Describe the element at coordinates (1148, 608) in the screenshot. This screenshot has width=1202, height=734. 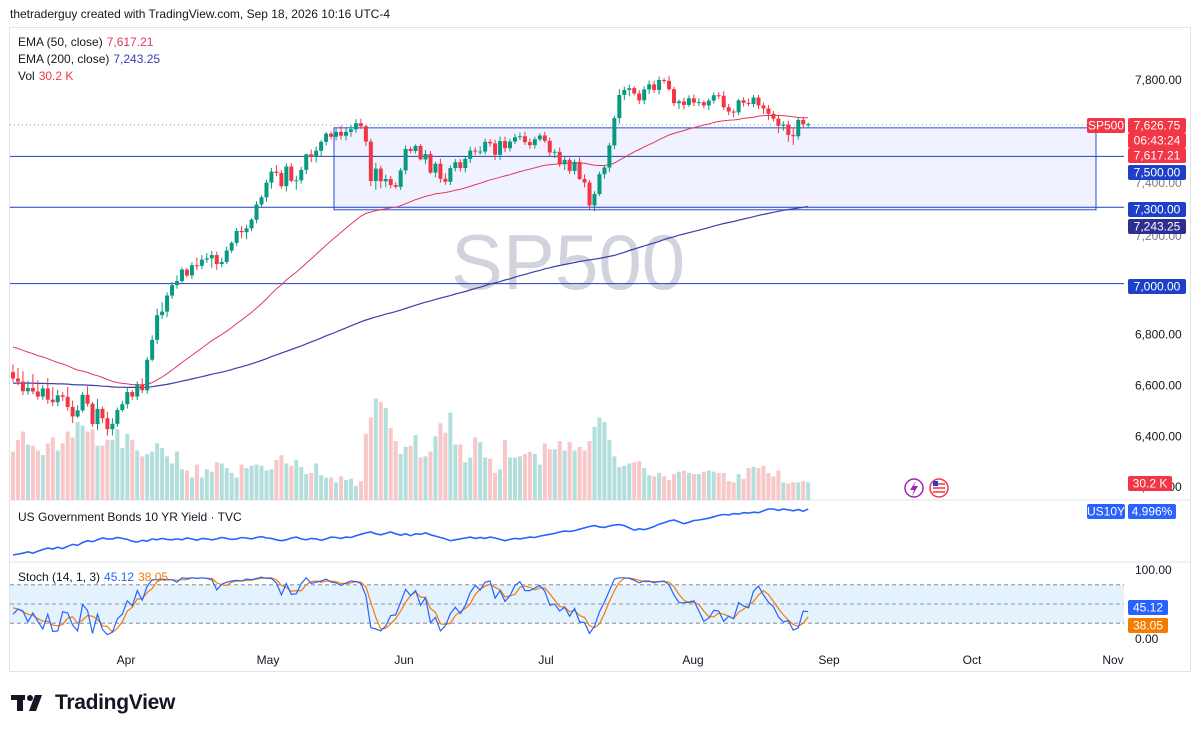
I see `stoch-k-tag: 45.12` at that location.